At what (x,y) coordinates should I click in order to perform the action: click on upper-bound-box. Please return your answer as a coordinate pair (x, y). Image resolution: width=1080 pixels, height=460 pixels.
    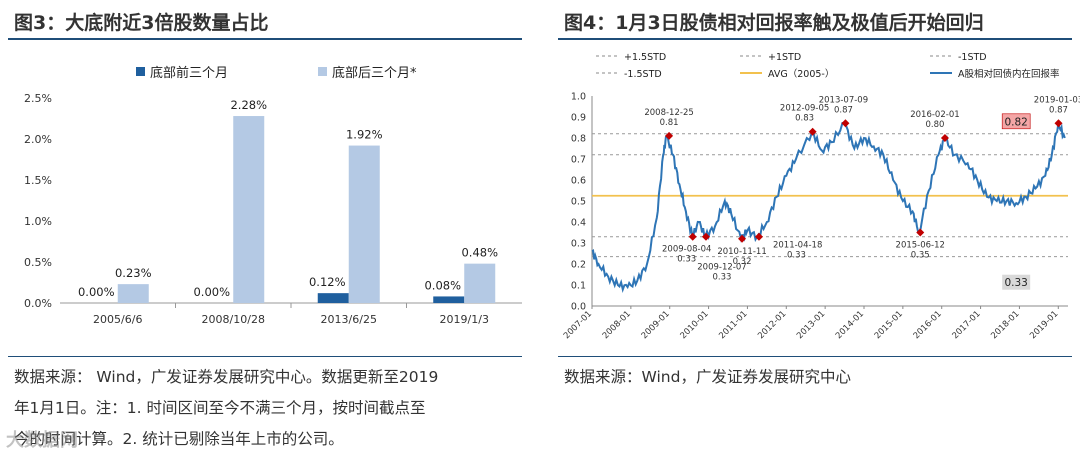
    Looking at the image, I should click on (1016, 121).